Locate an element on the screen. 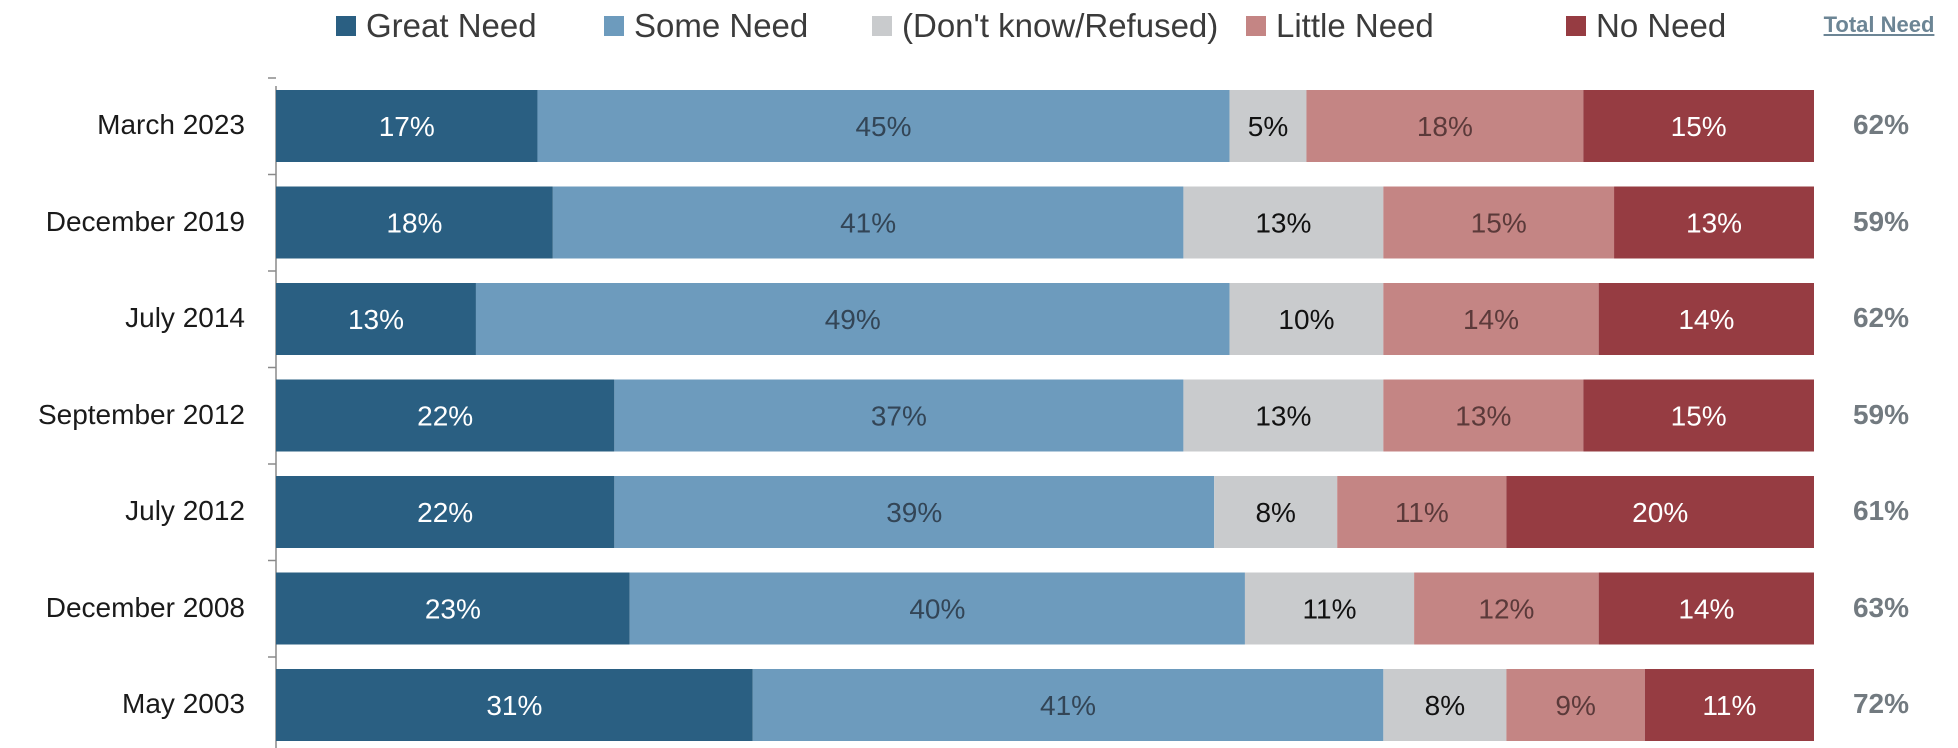  data-label: 45% is located at coordinates (883, 126).